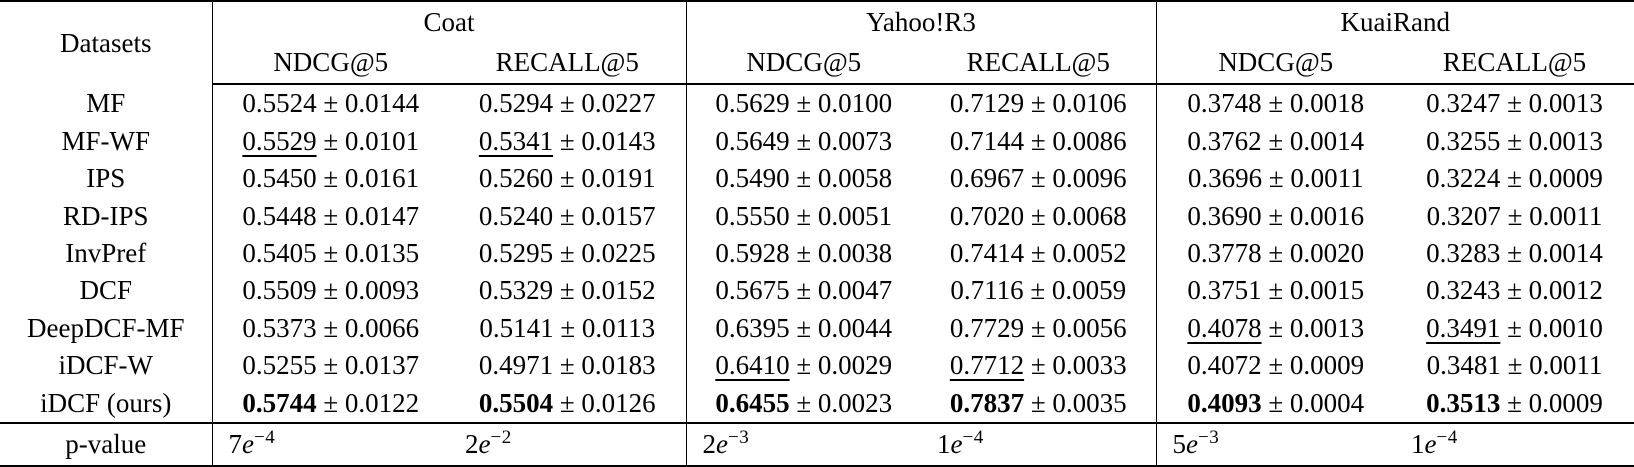 The image size is (1634, 467). What do you see at coordinates (1225, 178) in the screenshot?
I see `mean-value: 0.3696` at bounding box center [1225, 178].